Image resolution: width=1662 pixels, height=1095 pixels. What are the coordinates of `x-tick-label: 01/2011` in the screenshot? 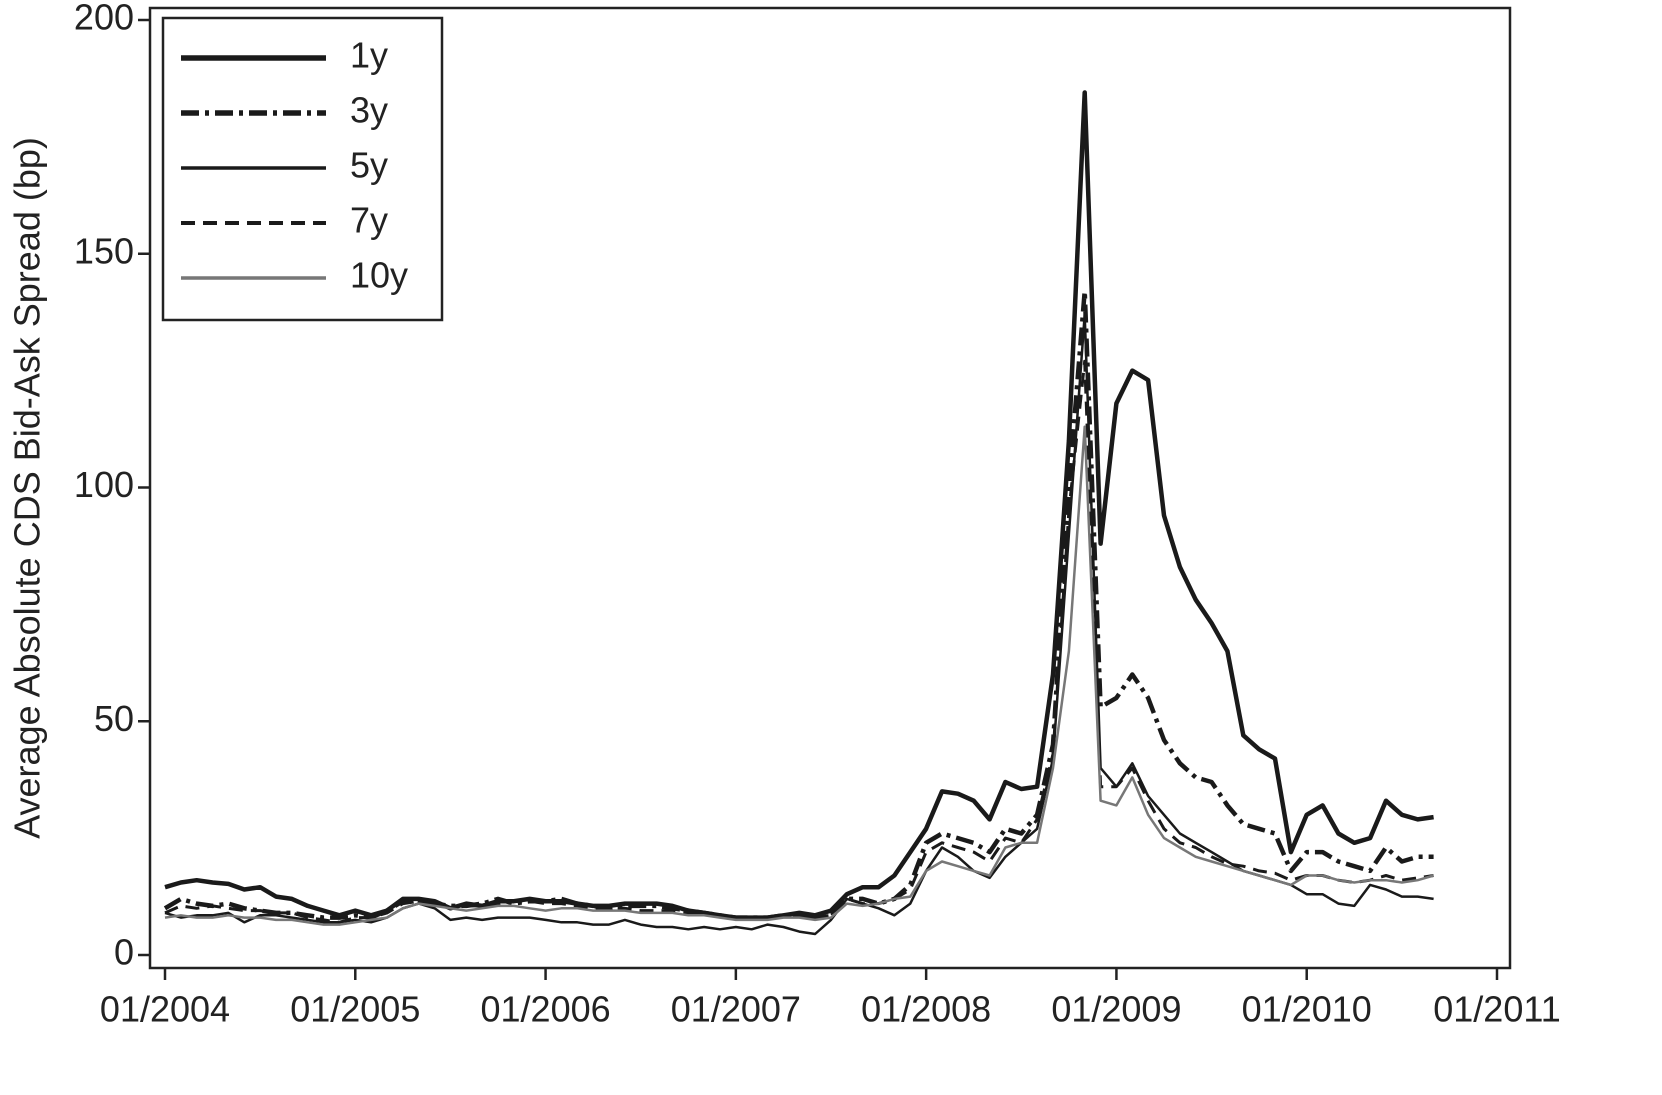 It's located at (1496, 1009).